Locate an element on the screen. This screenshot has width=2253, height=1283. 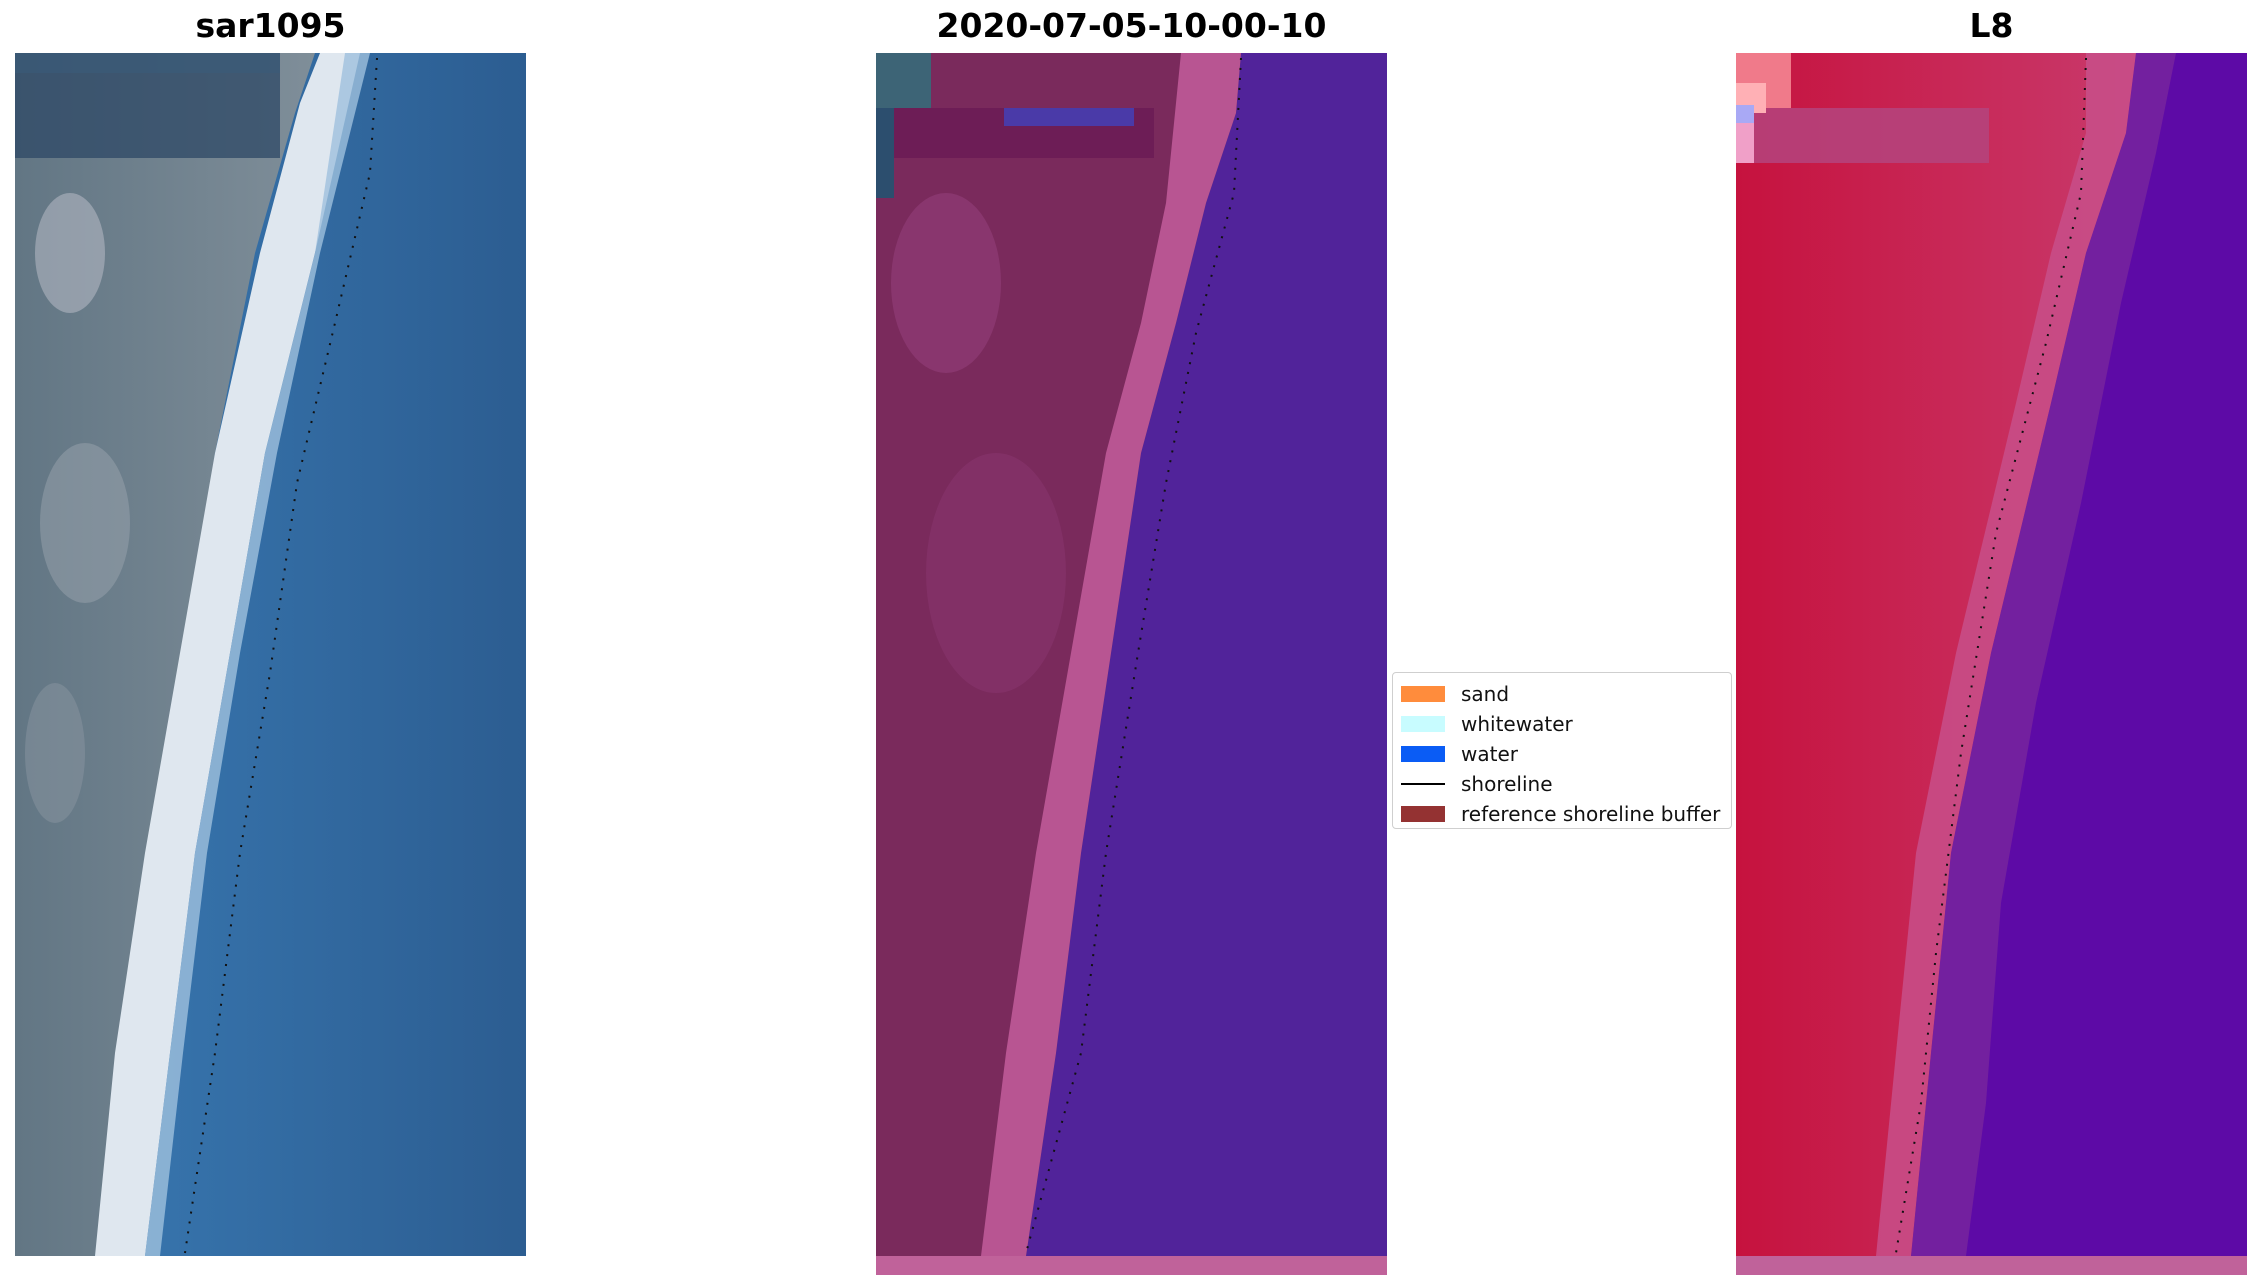
panel-title-classified: 2020-07-05-10-00-10 is located at coordinates (1131, 25).